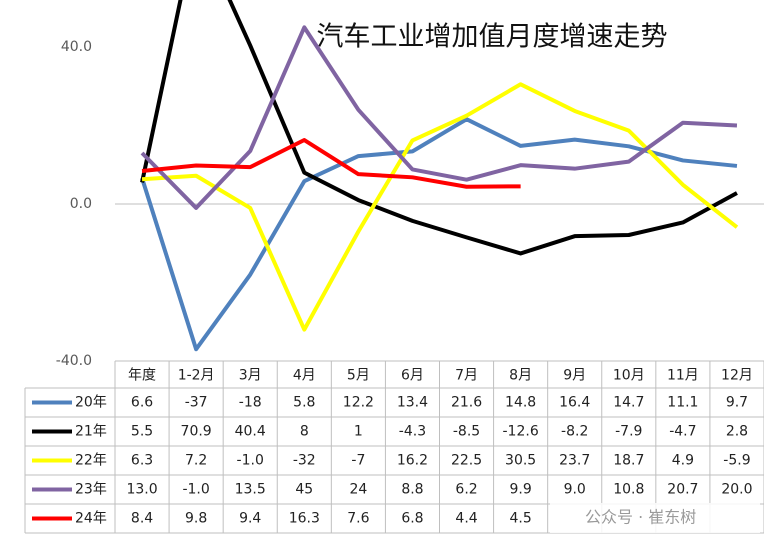  What do you see at coordinates (304, 403) in the screenshot?
I see `data-label: 5.8` at bounding box center [304, 403].